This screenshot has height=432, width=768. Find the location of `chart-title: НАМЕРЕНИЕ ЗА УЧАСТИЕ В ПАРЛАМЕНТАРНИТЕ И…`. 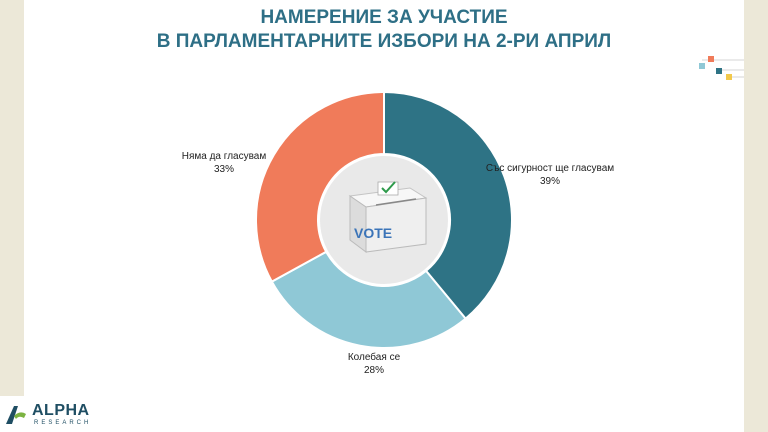

chart-title: НАМЕРЕНИЕ ЗА УЧАСТИЕ В ПАРЛАМЕНТАРНИТЕ И… is located at coordinates (384, 30).